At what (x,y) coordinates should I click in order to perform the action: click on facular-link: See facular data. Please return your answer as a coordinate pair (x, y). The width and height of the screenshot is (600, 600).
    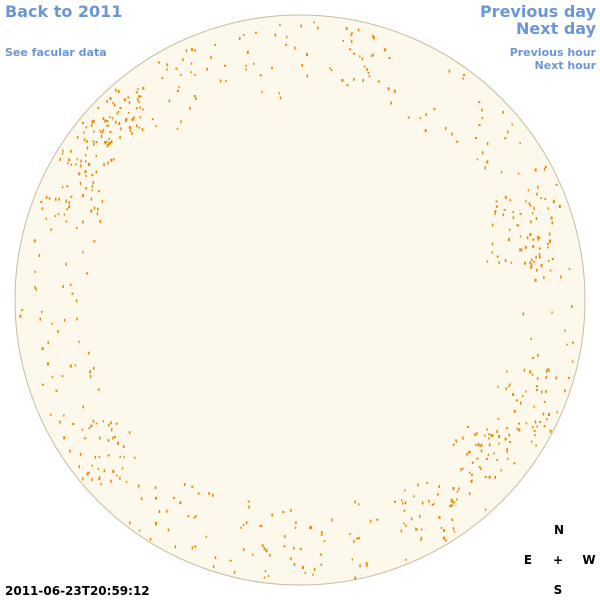
    Looking at the image, I should click on (56, 52).